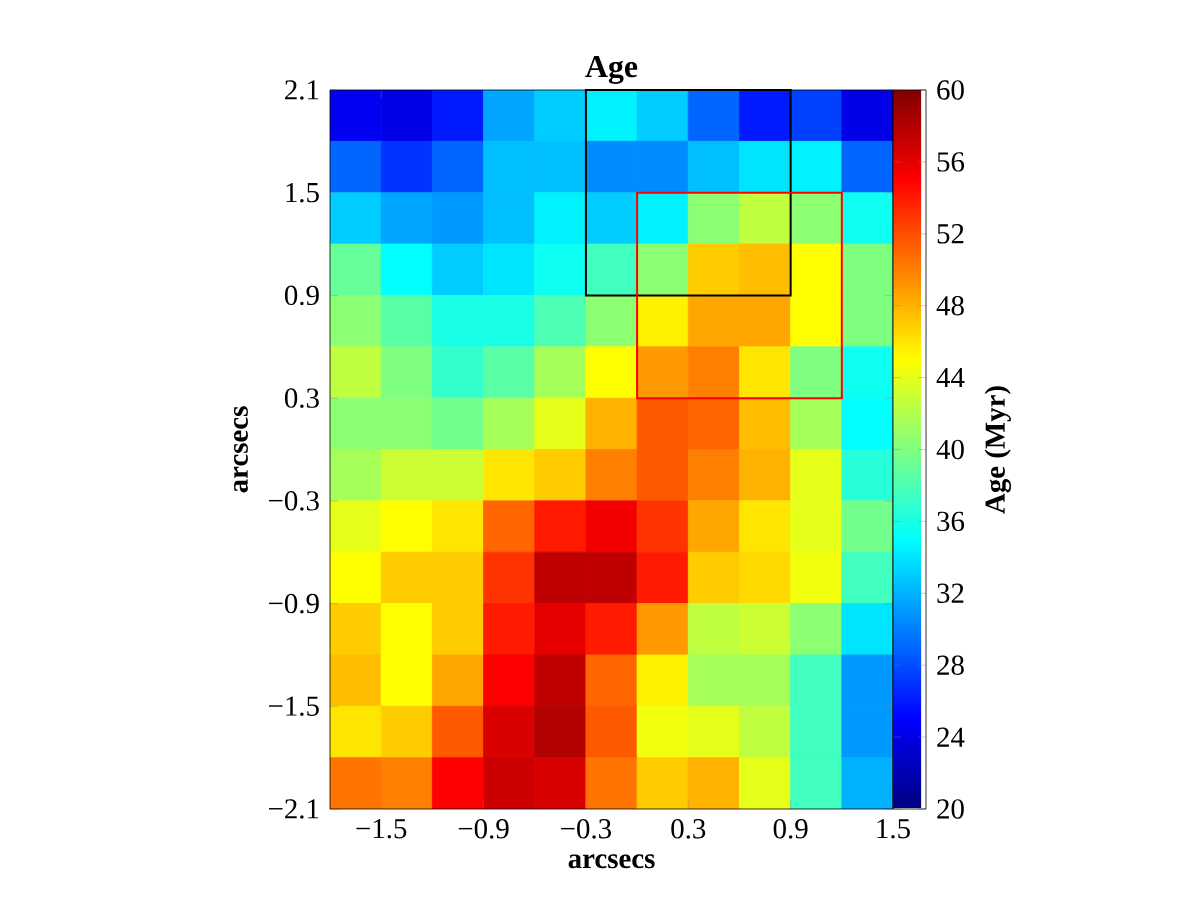  What do you see at coordinates (950, 593) in the screenshot?
I see `color-bar-label: 32` at bounding box center [950, 593].